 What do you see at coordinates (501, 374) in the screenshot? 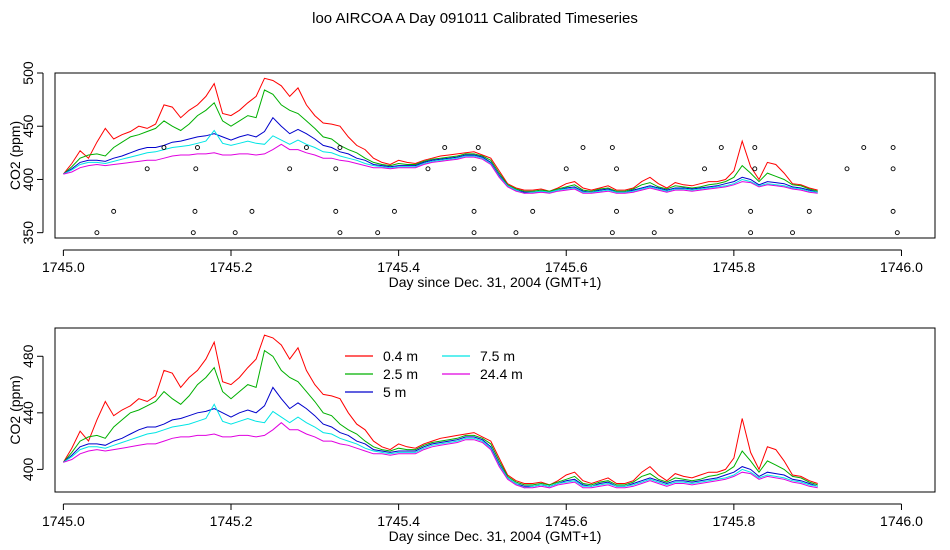
I see `legend-label: 24.4 m` at bounding box center [501, 374].